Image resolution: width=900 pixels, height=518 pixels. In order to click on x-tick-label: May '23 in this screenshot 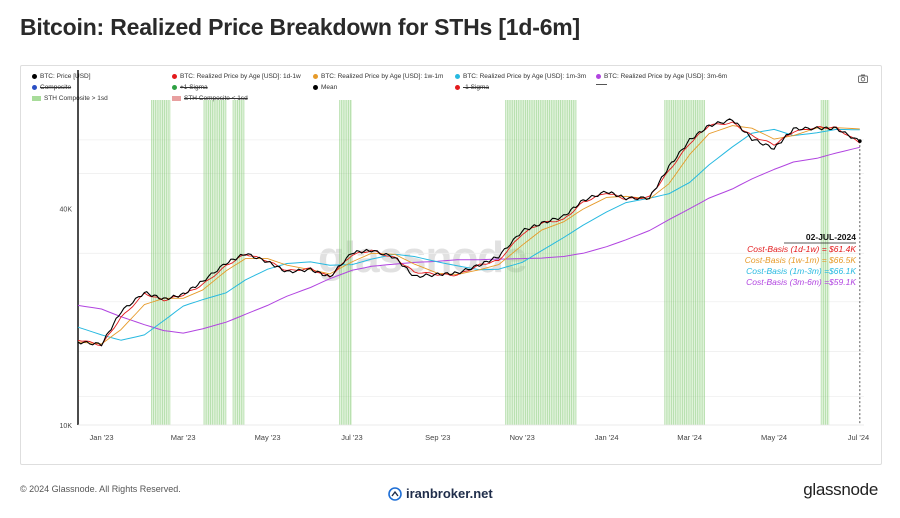, I will do `click(268, 437)`.